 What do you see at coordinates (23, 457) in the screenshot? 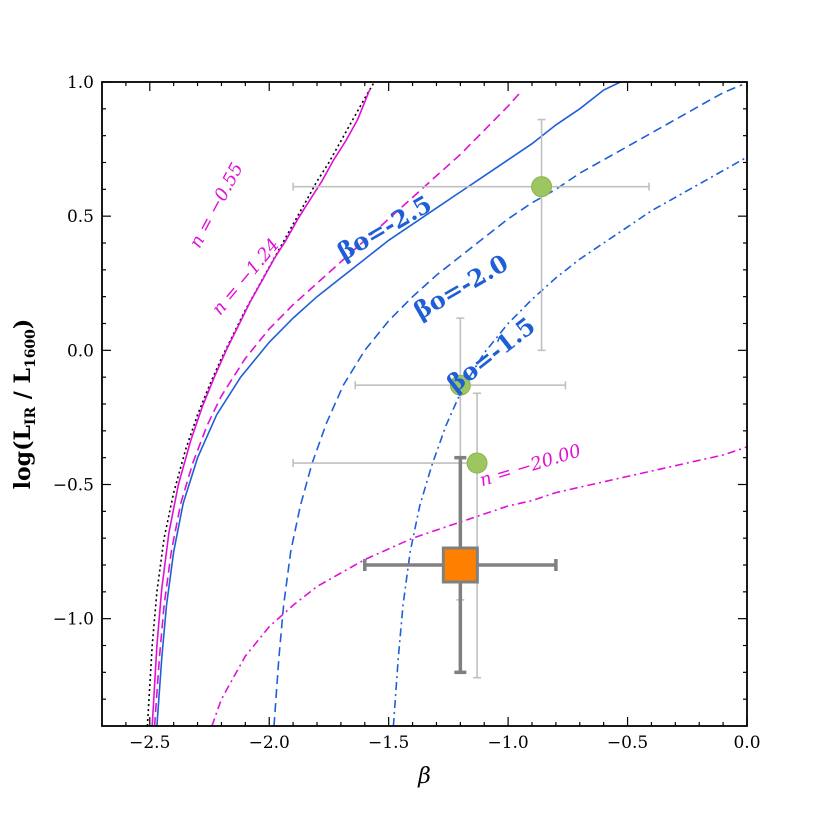
I see `y-axis-label-main: log(L` at bounding box center [23, 457].